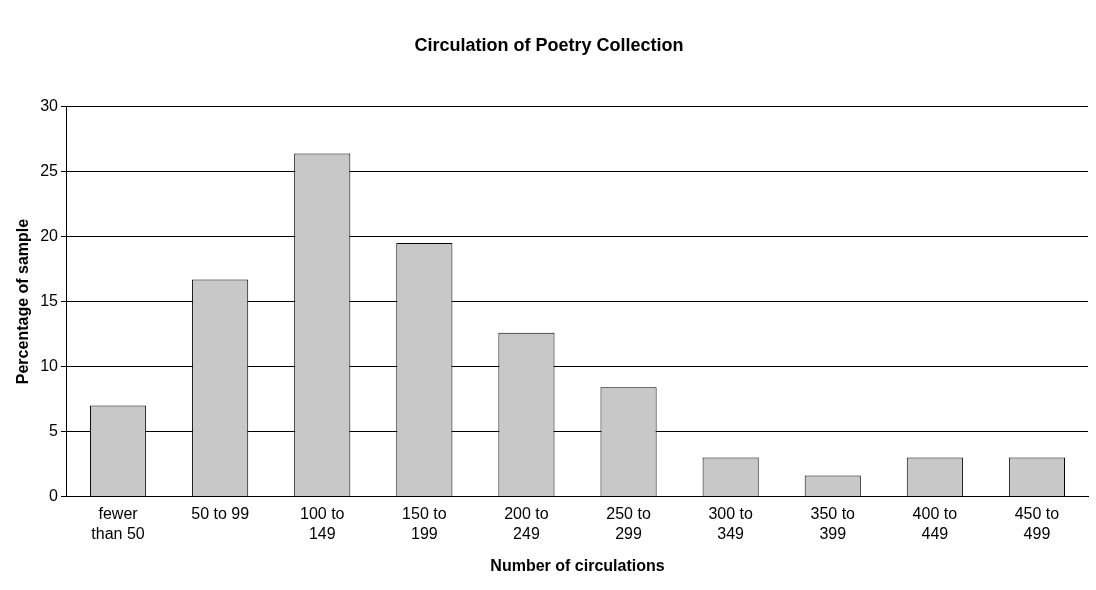  What do you see at coordinates (49, 365) in the screenshot?
I see `y-tick-label: 10` at bounding box center [49, 365].